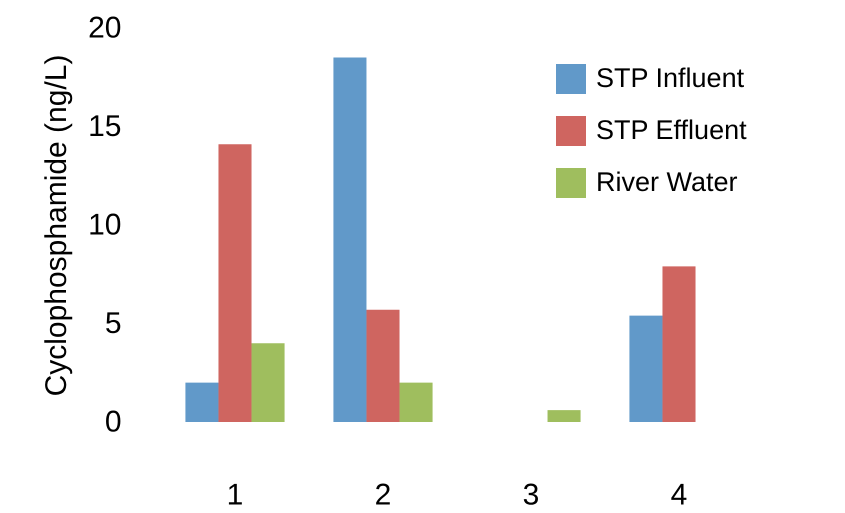 Image resolution: width=845 pixels, height=513 pixels. What do you see at coordinates (235, 495) in the screenshot?
I see `x-tick-label: 1` at bounding box center [235, 495].